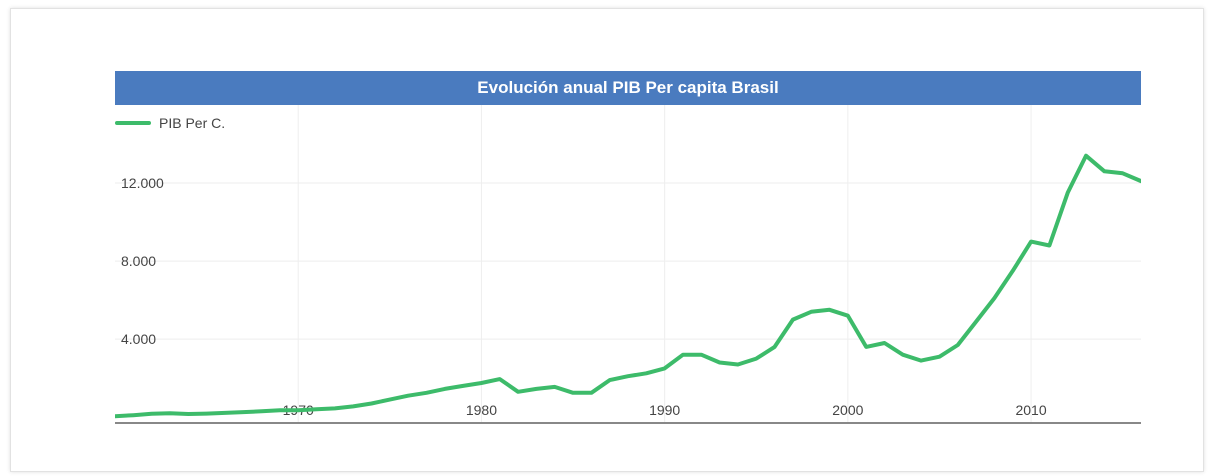  I want to click on x-tick-label: 1980, so click(481, 410).